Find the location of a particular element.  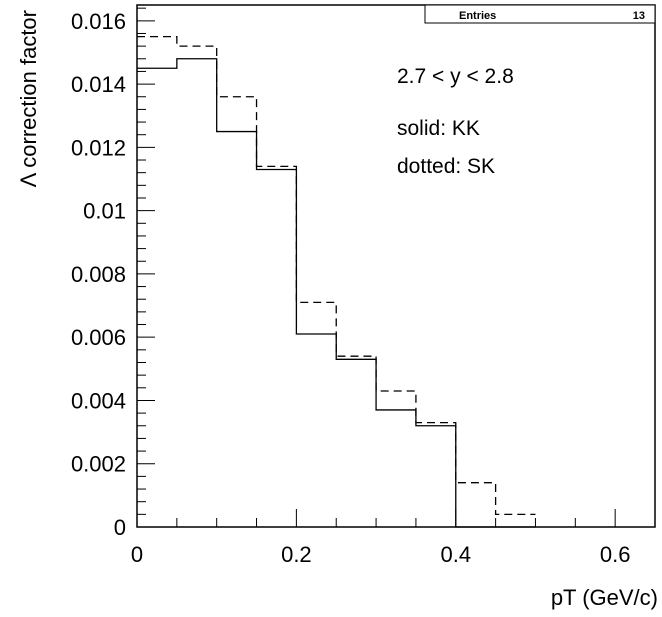

x-tick-label: 0 is located at coordinates (137, 554).